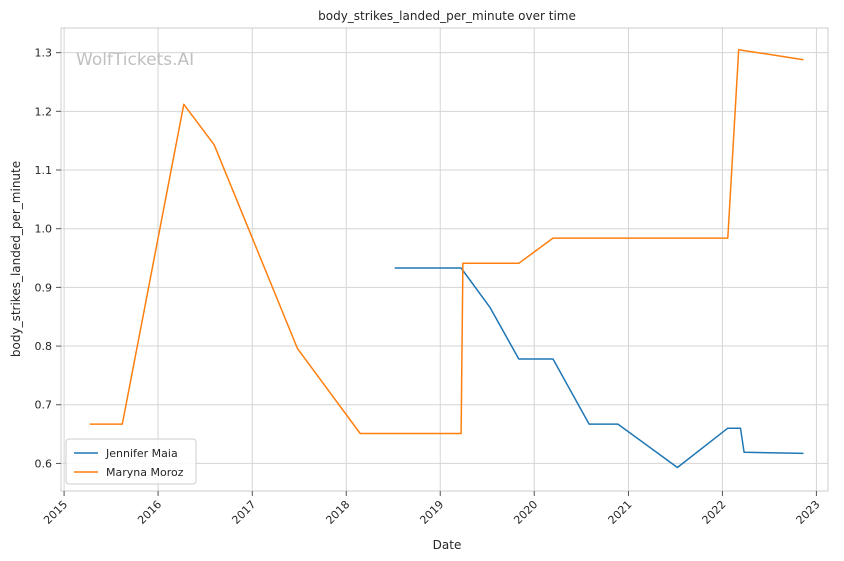 The image size is (844, 561). What do you see at coordinates (44, 287) in the screenshot?
I see `y-tick-label: 0.9` at bounding box center [44, 287].